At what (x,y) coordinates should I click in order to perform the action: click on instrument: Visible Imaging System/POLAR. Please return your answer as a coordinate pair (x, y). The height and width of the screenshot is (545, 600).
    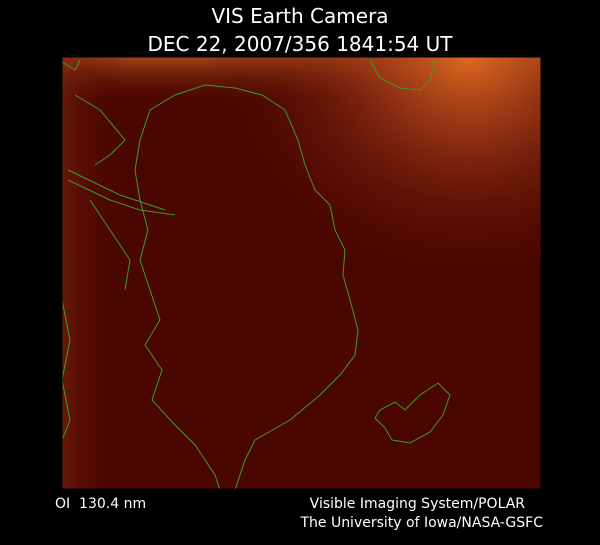
    Looking at the image, I should click on (418, 504).